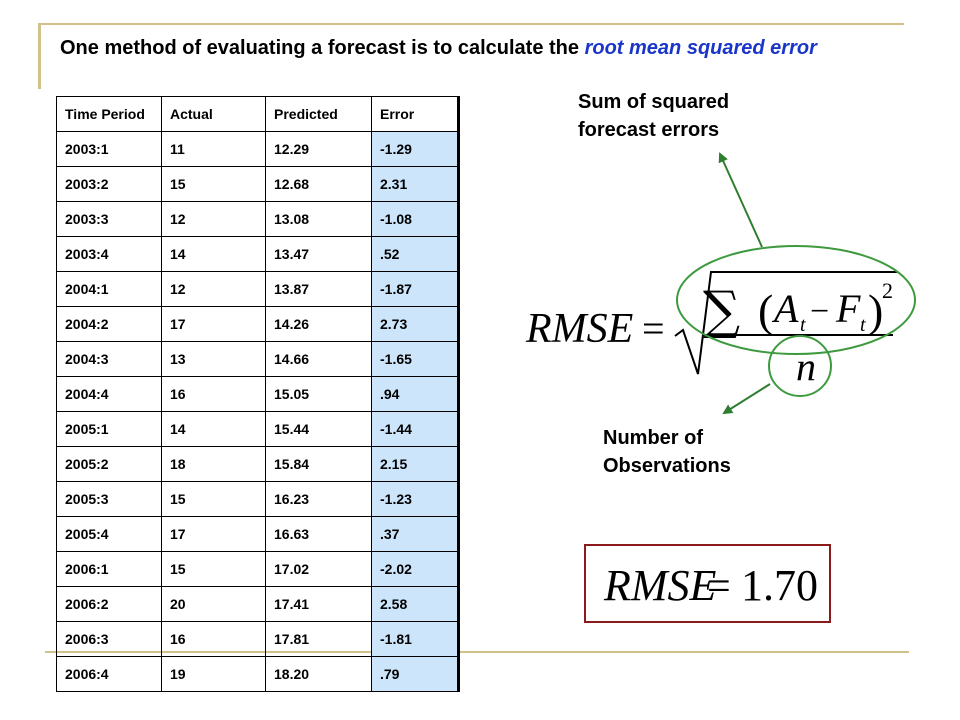 This screenshot has height=720, width=960. Describe the element at coordinates (213, 394) in the screenshot. I see `actual-cell: 16` at that location.